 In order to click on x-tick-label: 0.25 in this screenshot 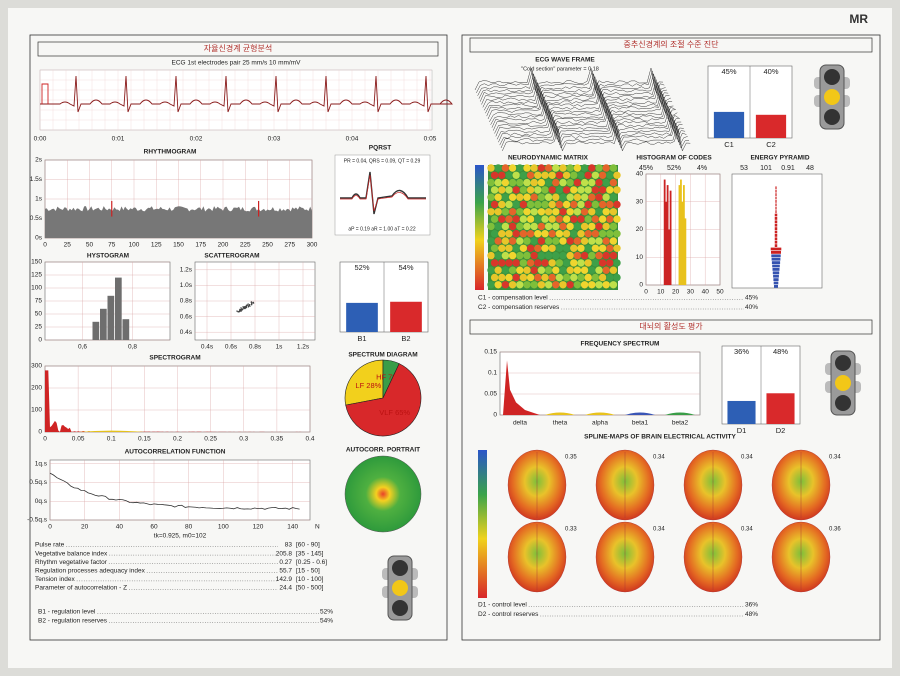, I will do `click(210, 439)`.